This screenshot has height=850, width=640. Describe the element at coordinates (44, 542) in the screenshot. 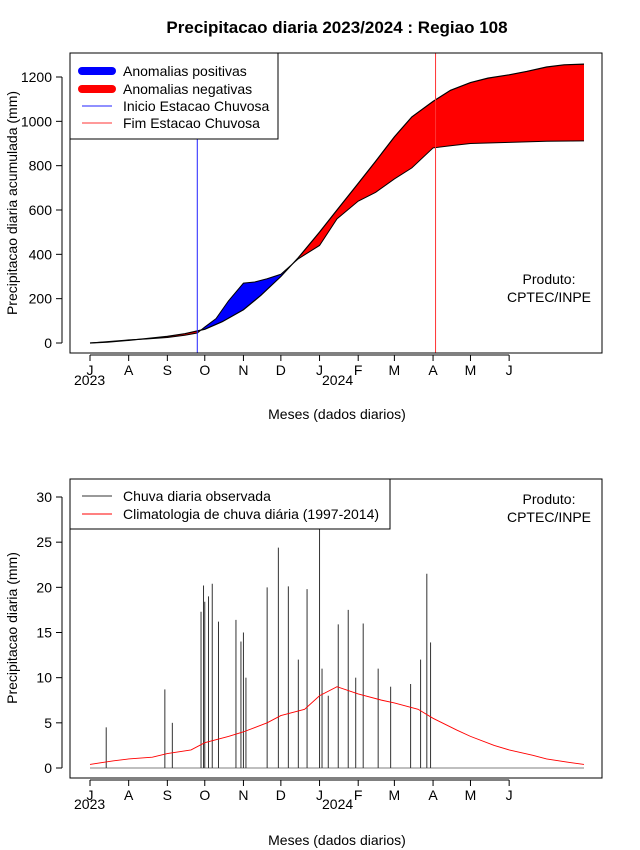

I see `bottom-y-tick-label: 25` at that location.